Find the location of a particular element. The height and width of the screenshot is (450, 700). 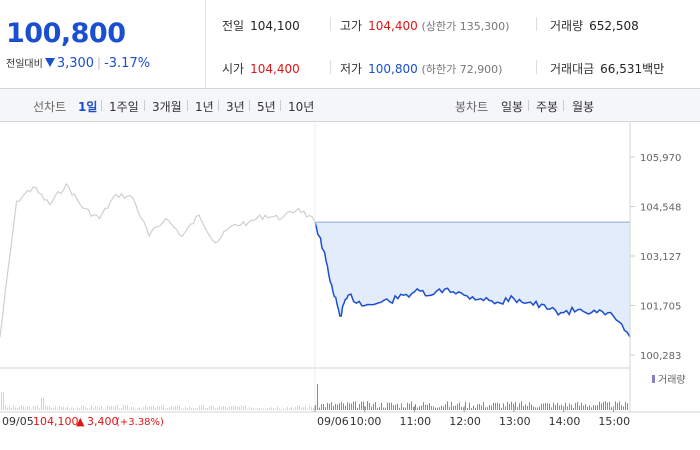

tab-3year: 3년 is located at coordinates (235, 107).